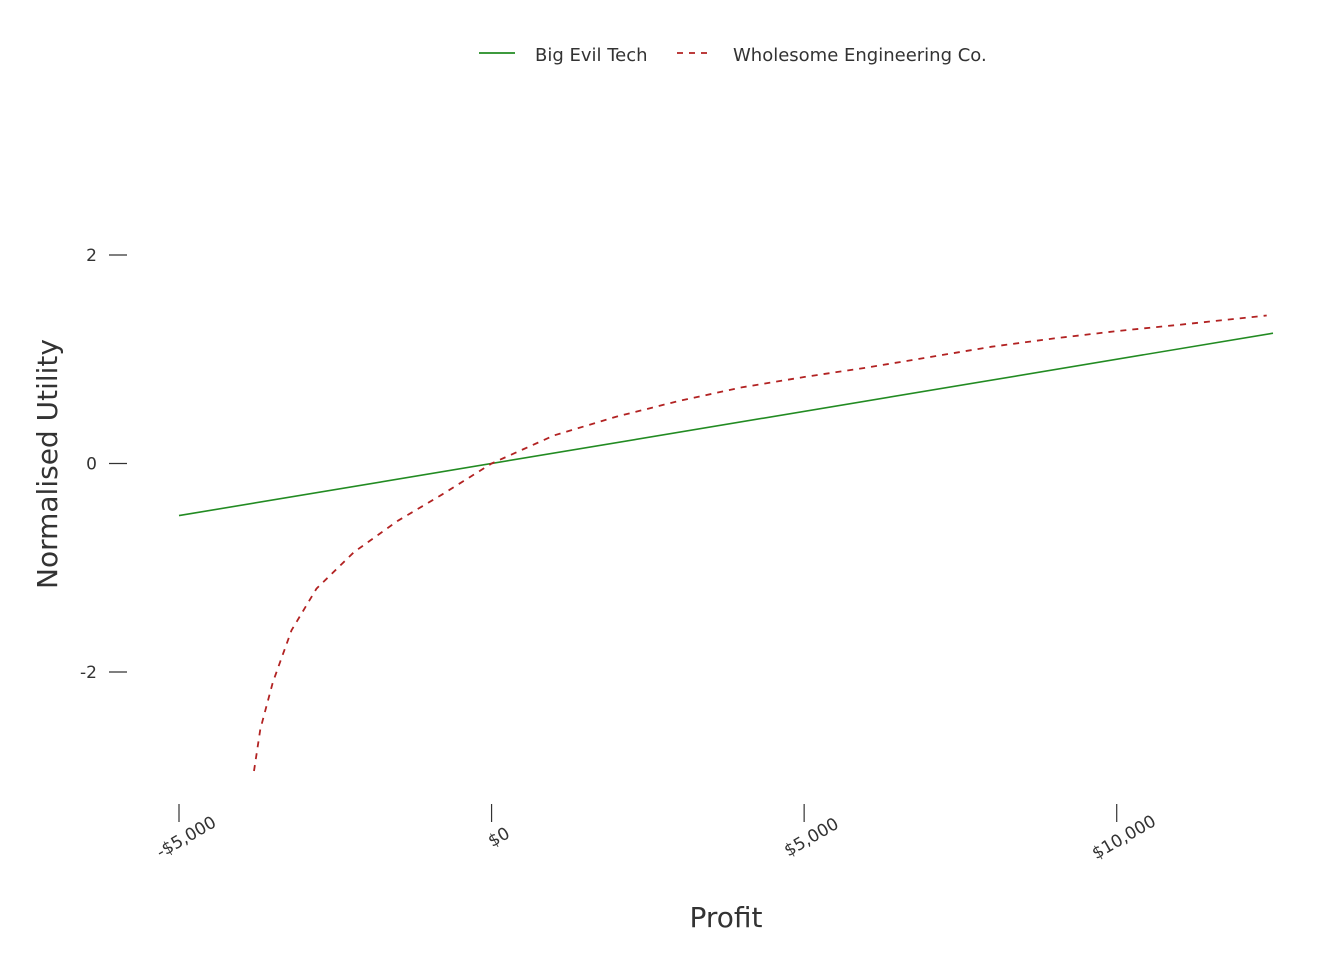  What do you see at coordinates (499, 838) in the screenshot?
I see `x-tick-label: $0` at bounding box center [499, 838].